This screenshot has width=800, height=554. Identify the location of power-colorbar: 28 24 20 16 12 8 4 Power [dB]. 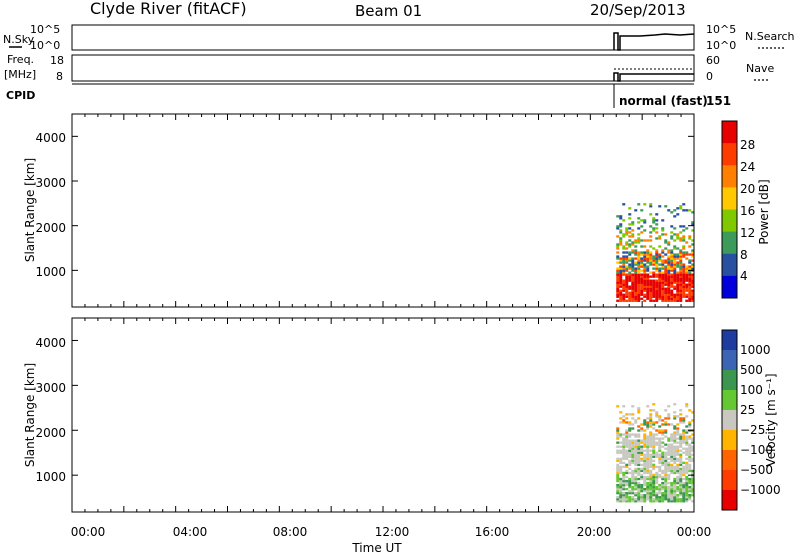
(746, 209).